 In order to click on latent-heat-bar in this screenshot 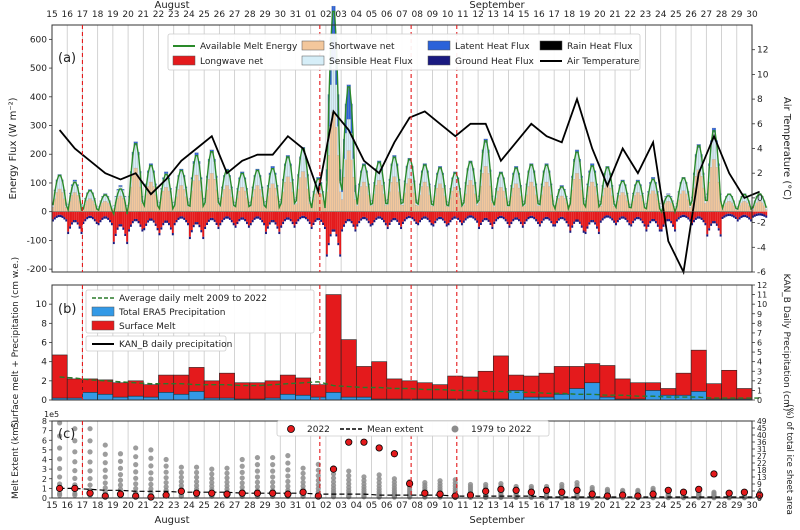, I will do `click(654, 178)`.